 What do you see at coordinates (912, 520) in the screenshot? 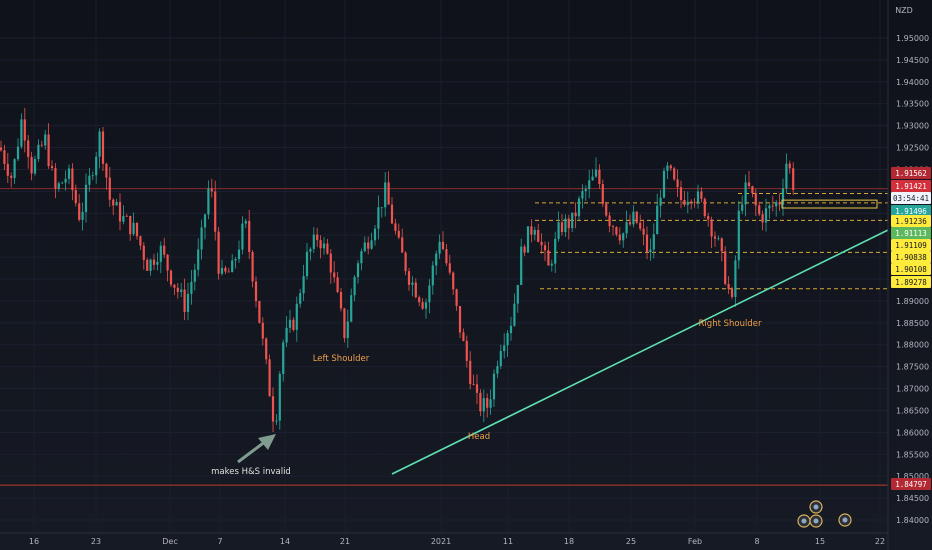
I see `y-tick-label: 1.84000` at bounding box center [912, 520].